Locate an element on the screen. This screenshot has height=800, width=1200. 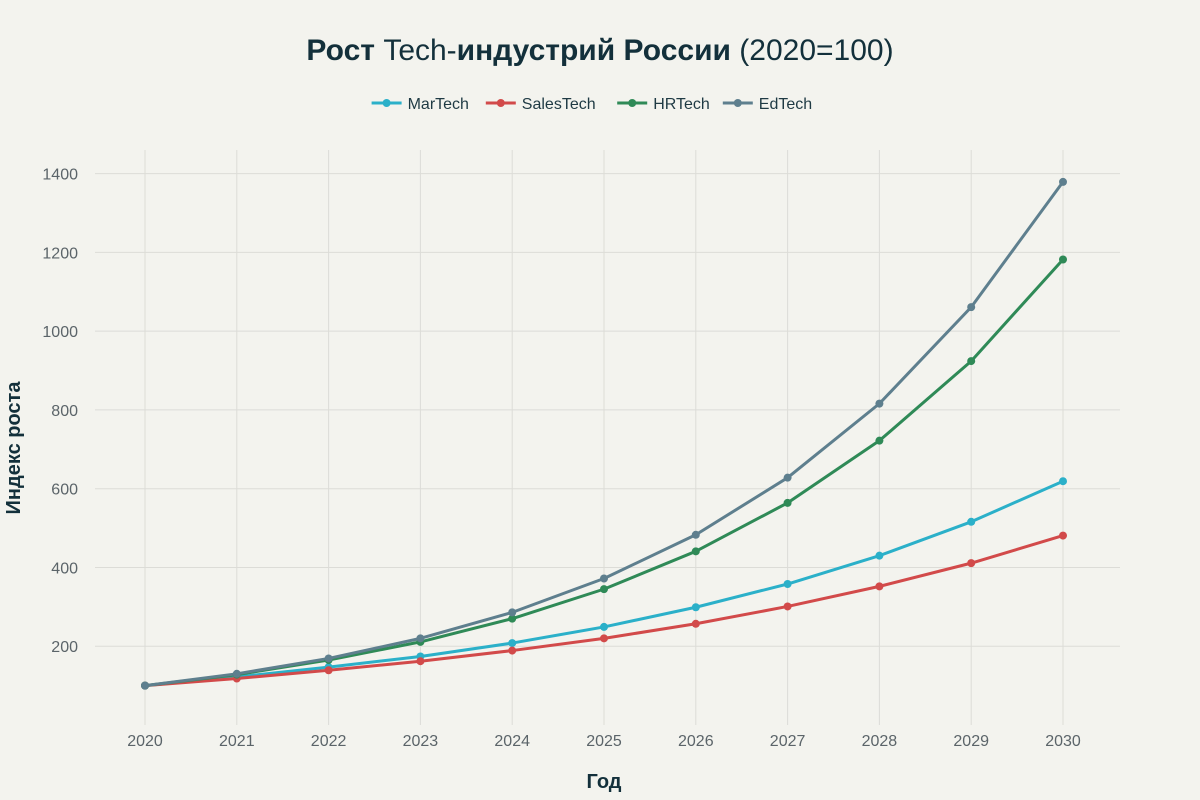
x-tick-label: 2021 is located at coordinates (237, 741).